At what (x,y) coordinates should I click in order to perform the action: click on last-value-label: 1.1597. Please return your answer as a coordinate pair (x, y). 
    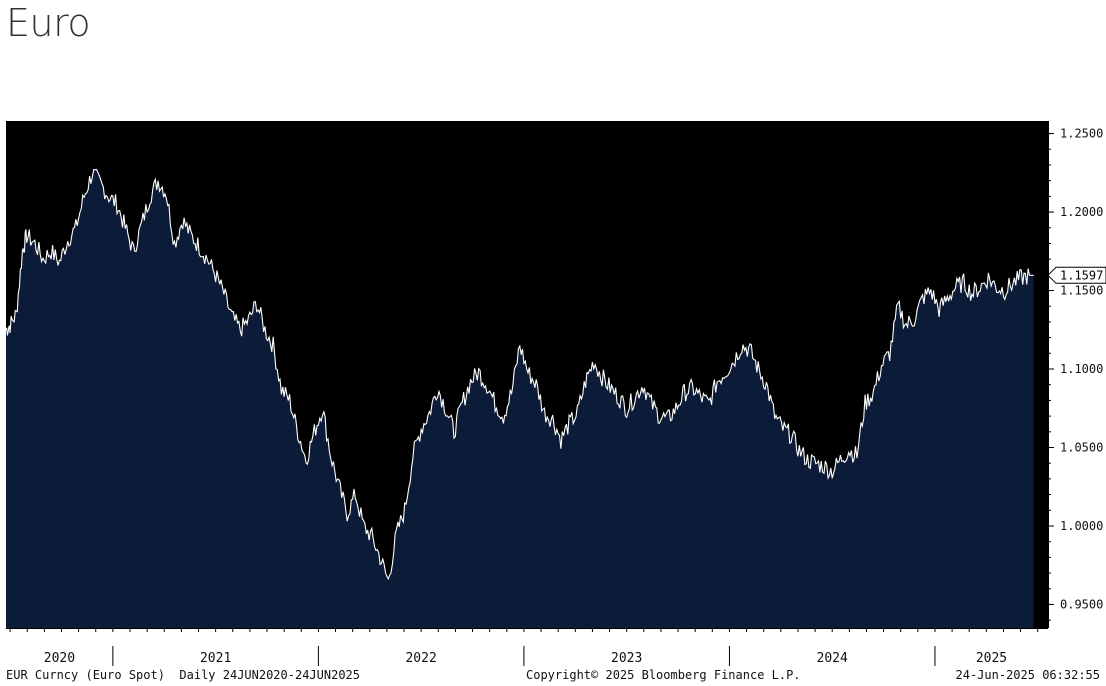
    Looking at the image, I should click on (1081, 275).